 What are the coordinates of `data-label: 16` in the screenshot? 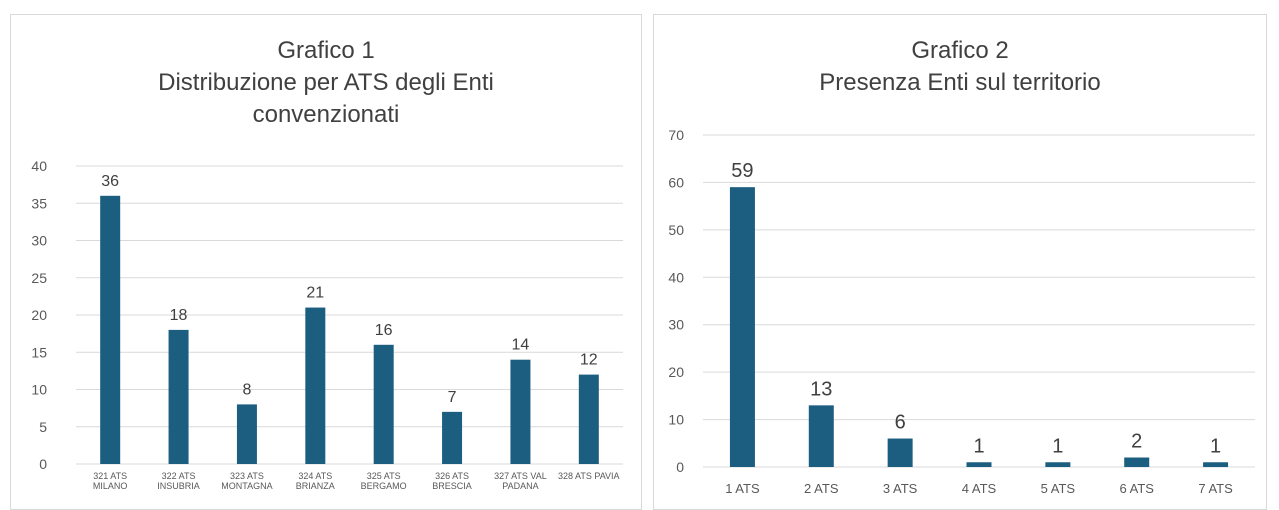 It's located at (384, 330).